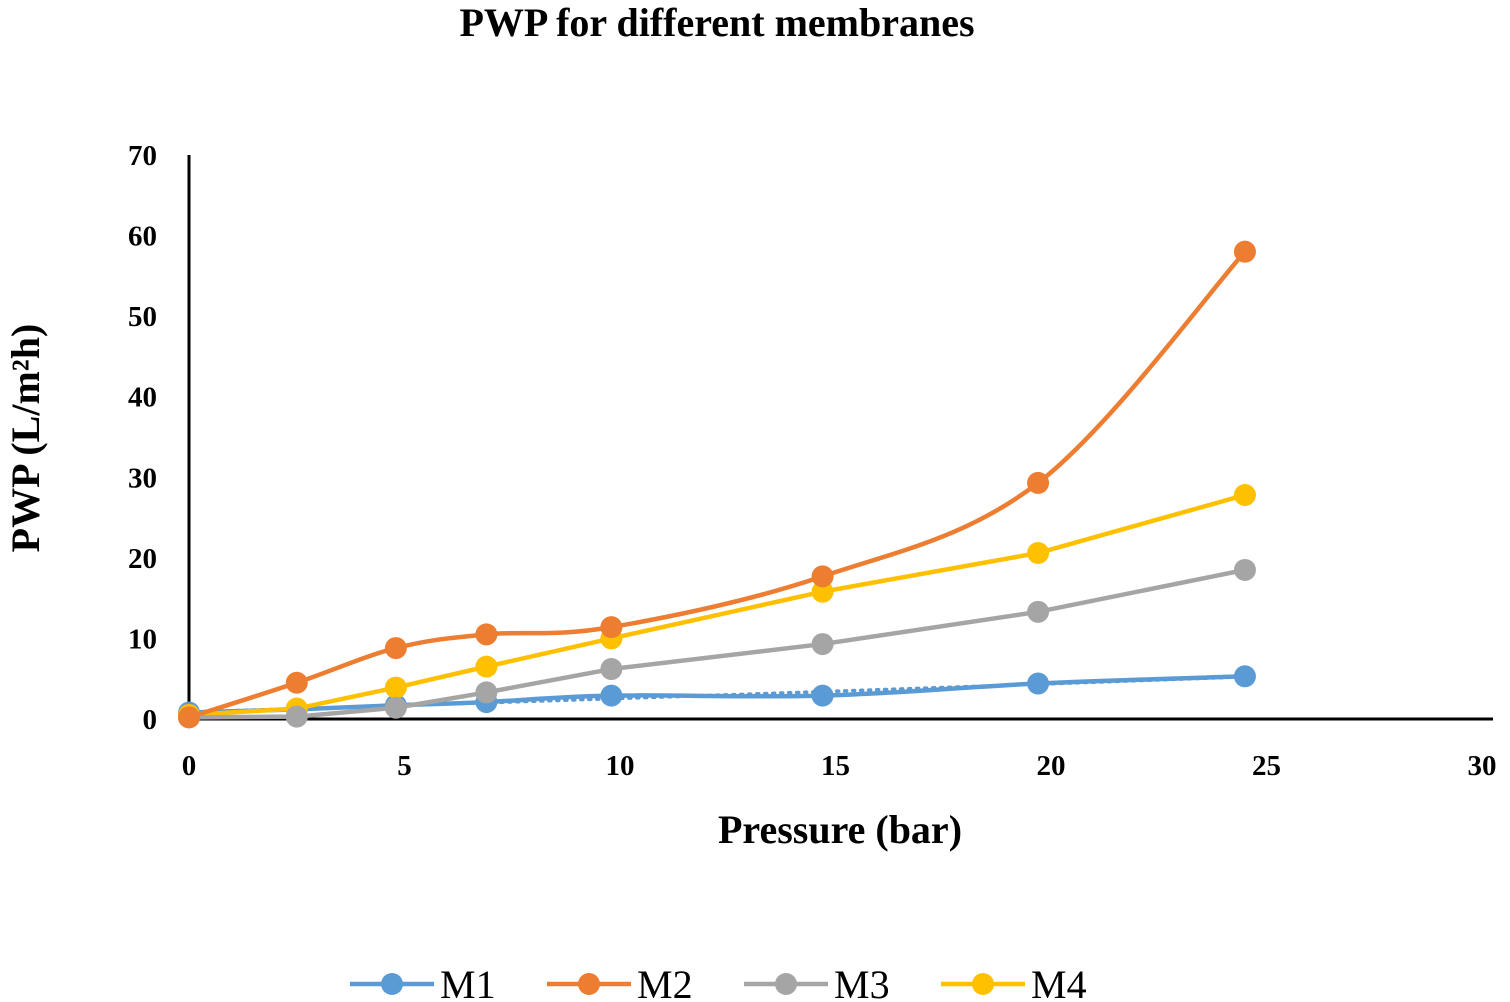  Describe the element at coordinates (142, 559) in the screenshot. I see `y-tick-label: 20` at that location.